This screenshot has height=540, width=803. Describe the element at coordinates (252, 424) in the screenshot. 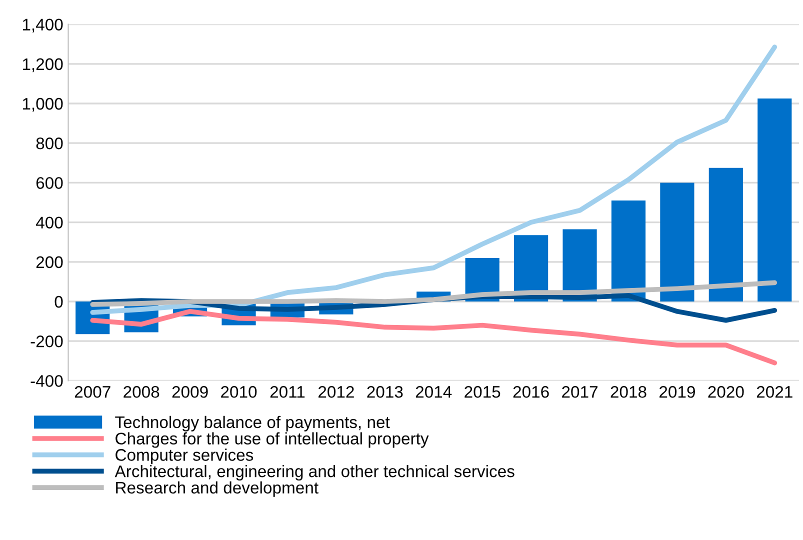

I see `legend-label: Technology balance of payments, net` at that location.